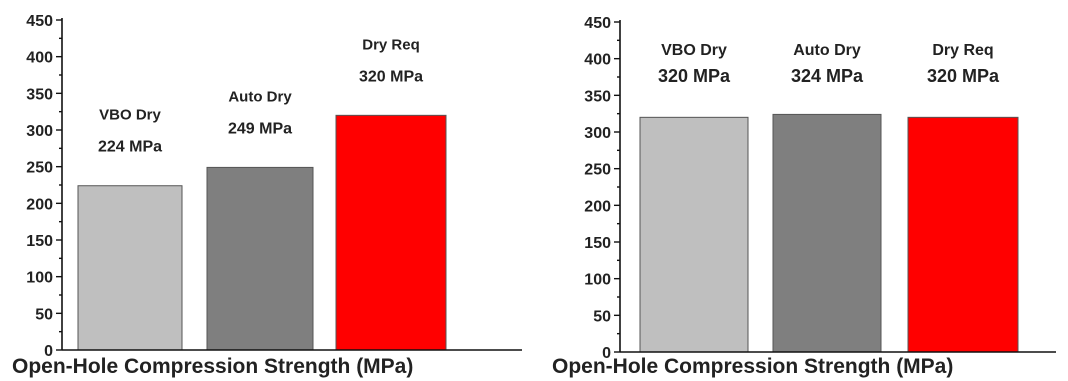  What do you see at coordinates (39, 241) in the screenshot?
I see `chart-left-y-tick-label: 150` at bounding box center [39, 241].